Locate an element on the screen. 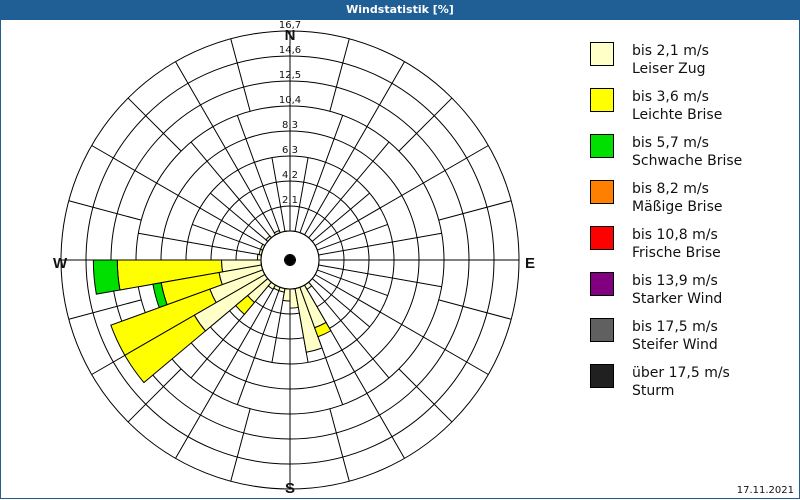 The image size is (800, 500). legend-range: bis 13,9 m/s is located at coordinates (675, 281).